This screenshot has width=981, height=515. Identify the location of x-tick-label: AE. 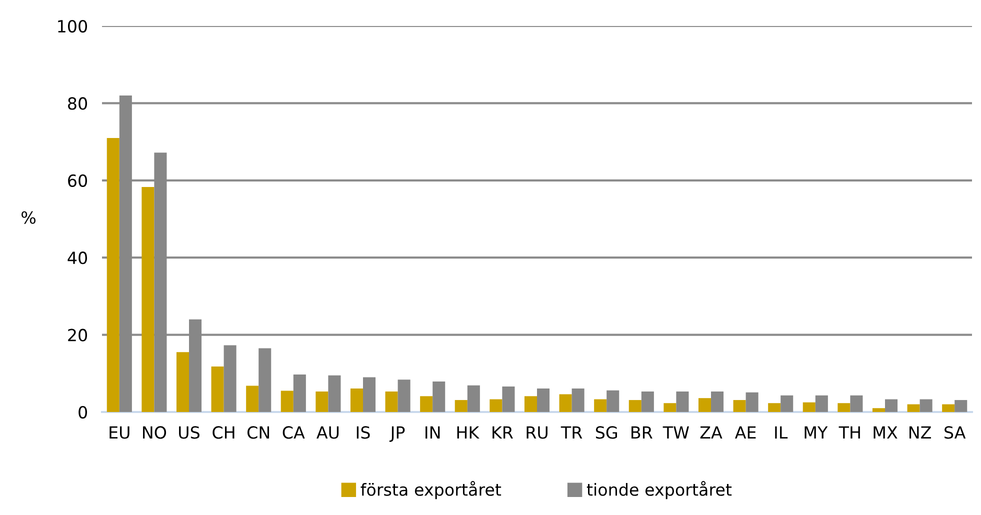
(745, 432).